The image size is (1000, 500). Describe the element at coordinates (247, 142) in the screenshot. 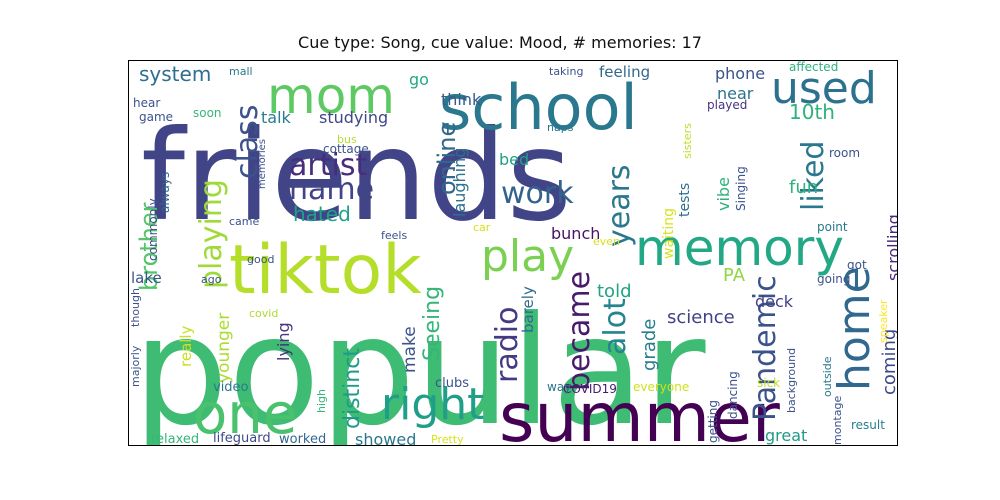

I see `word-class: class` at that location.